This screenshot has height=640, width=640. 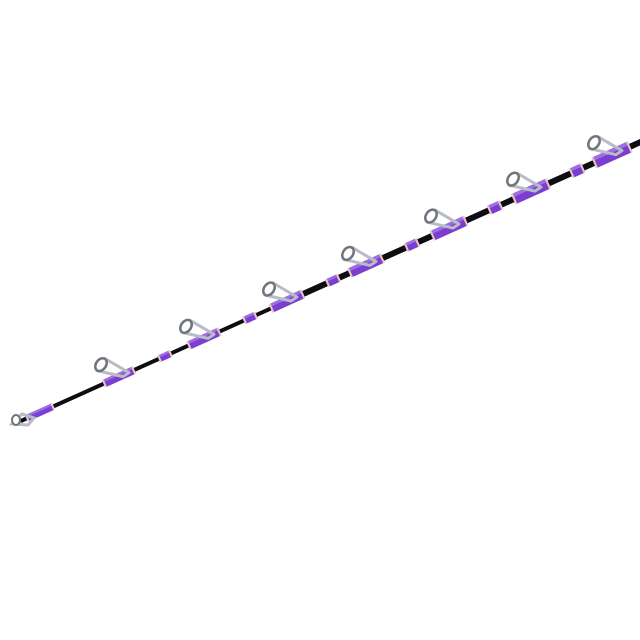 What do you see at coordinates (16, 420) in the screenshot?
I see `tip-top-ring` at bounding box center [16, 420].